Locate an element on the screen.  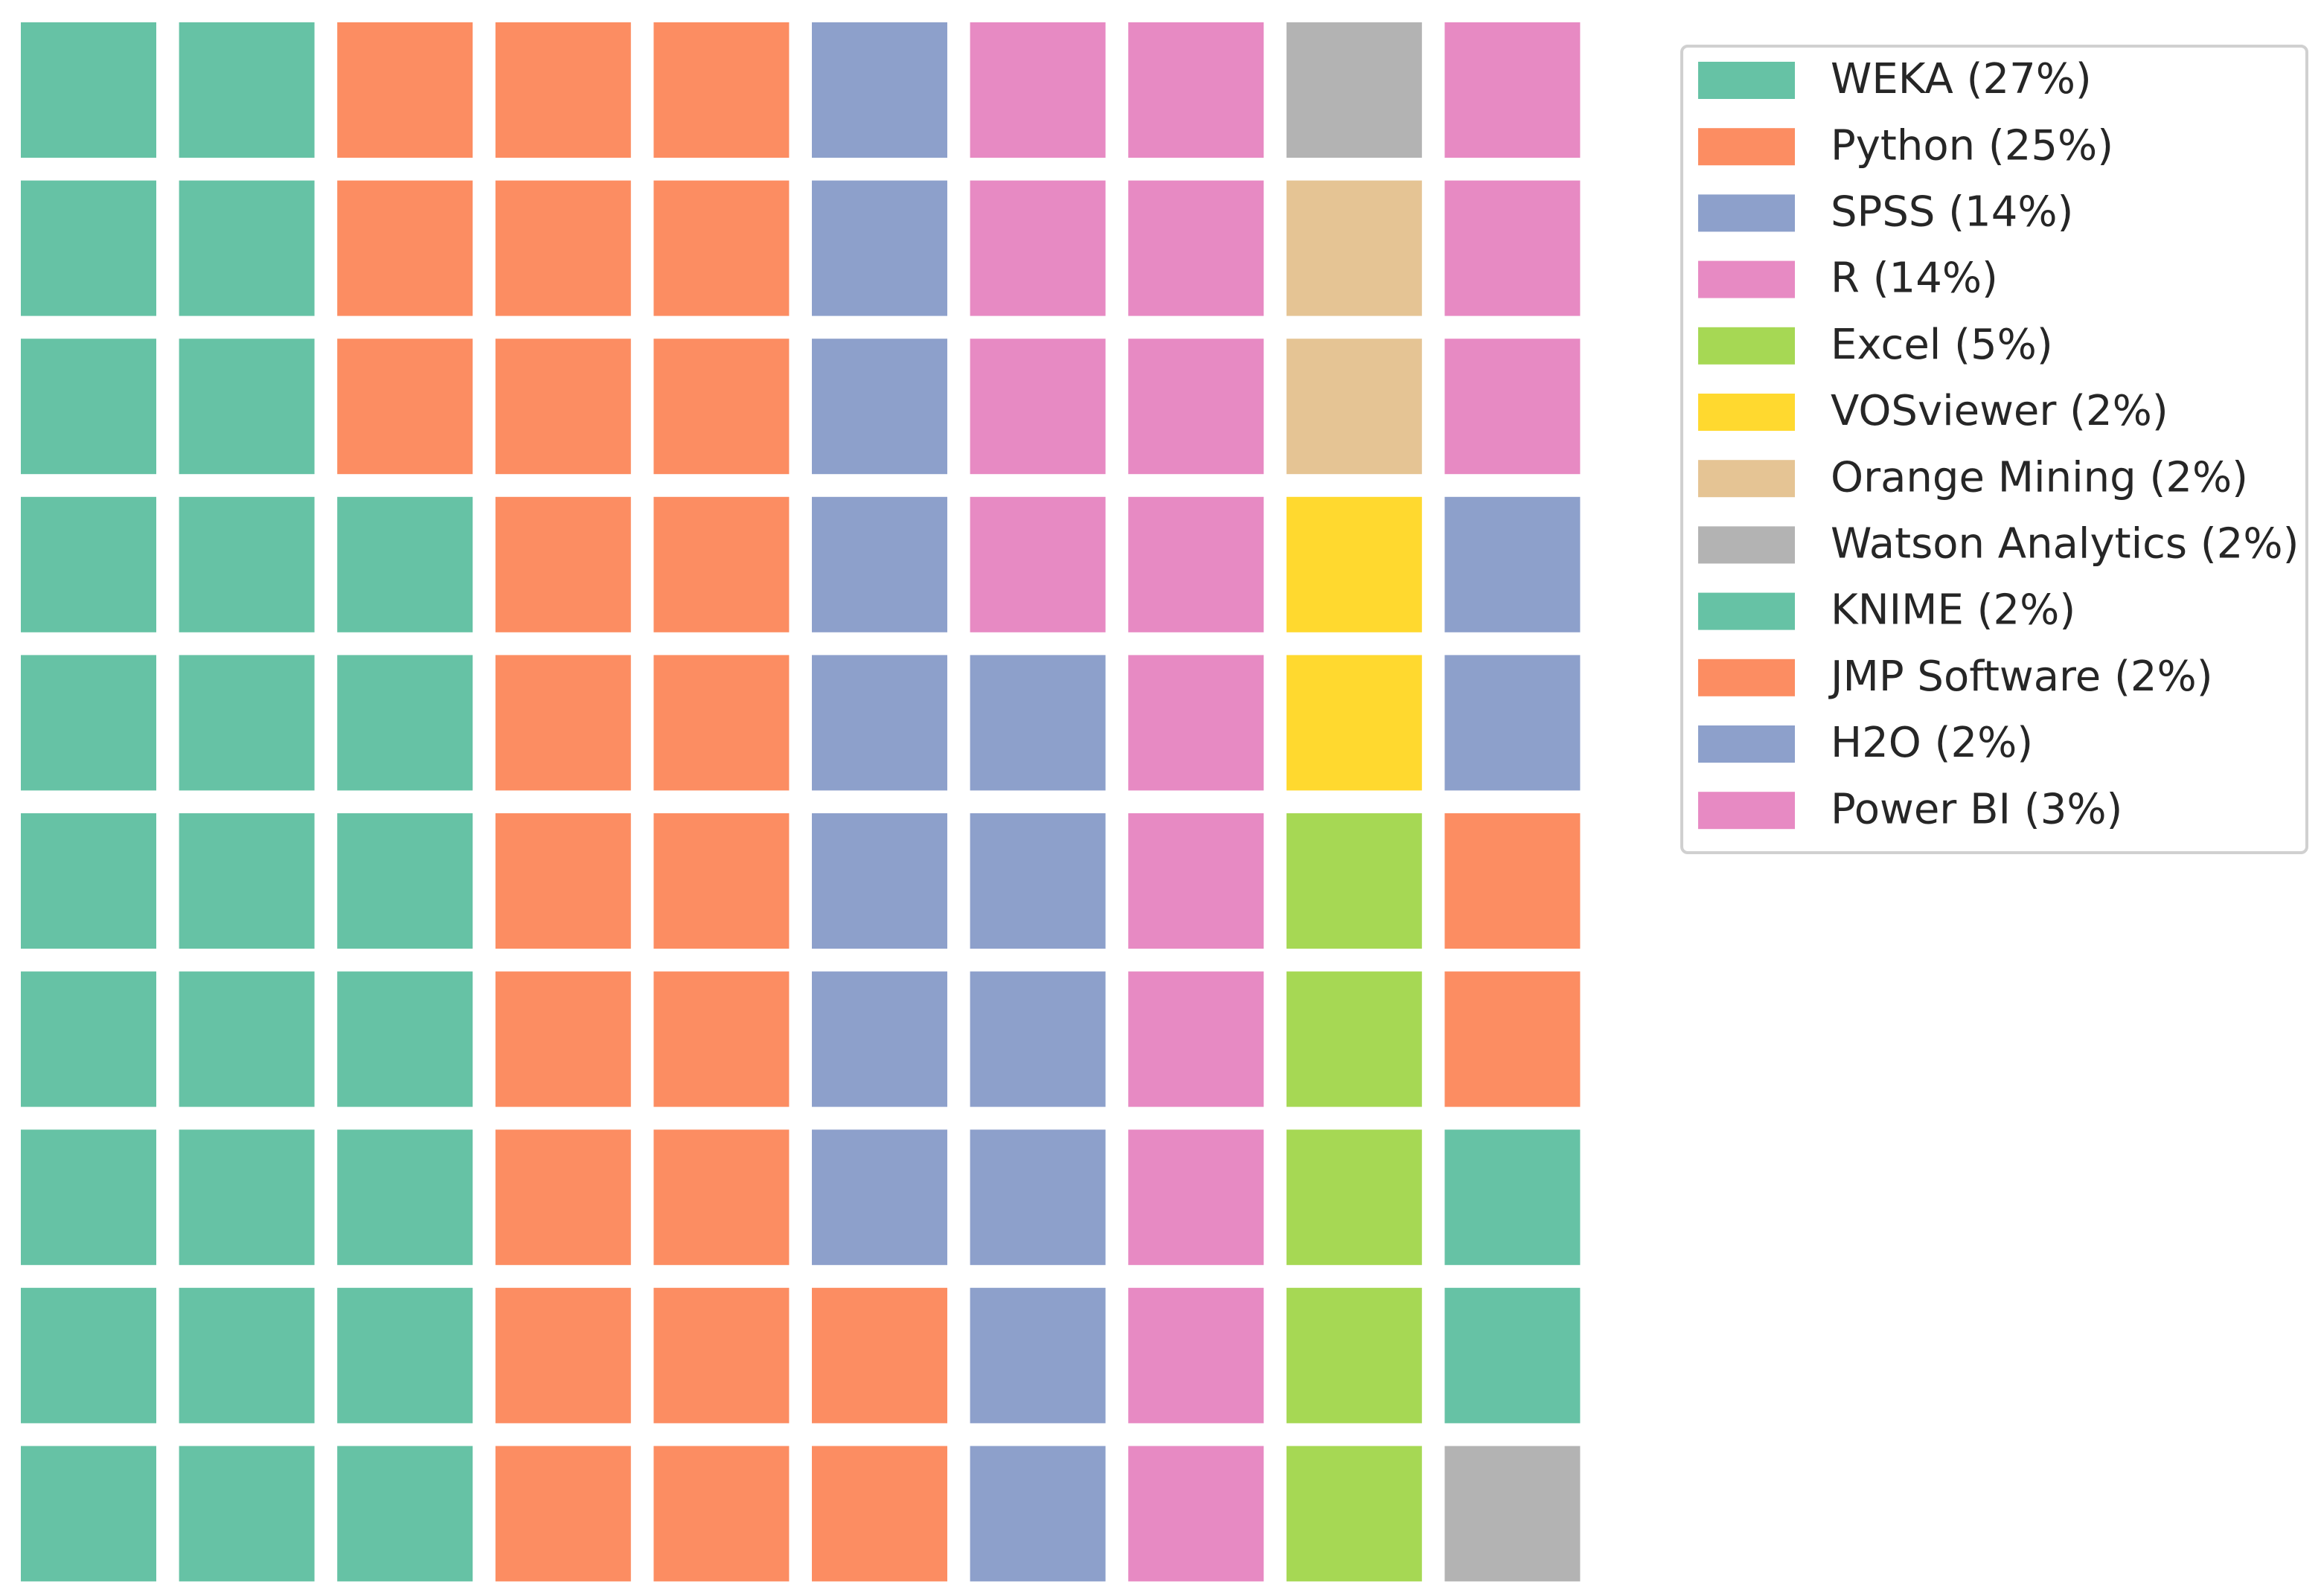
legend-label: Python (25%) is located at coordinates (1972, 145).